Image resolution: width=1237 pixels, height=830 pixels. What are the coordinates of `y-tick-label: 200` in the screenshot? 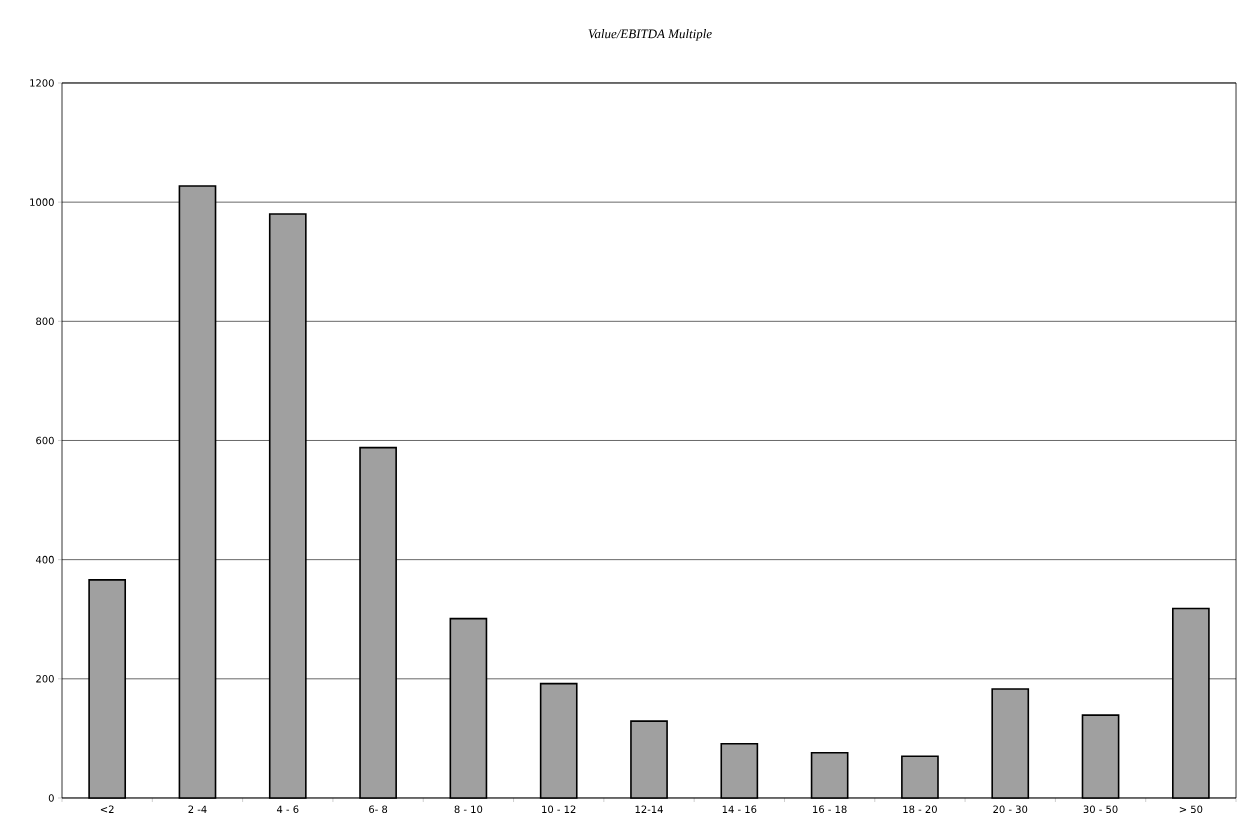 It's located at (45, 679).